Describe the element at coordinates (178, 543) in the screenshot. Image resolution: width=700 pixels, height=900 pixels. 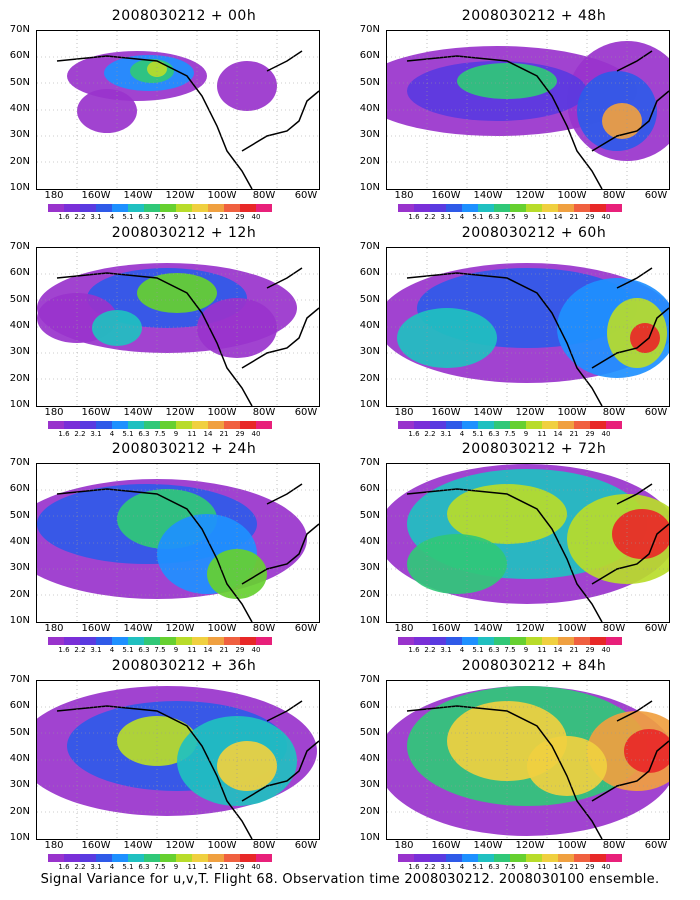
I see `variance-field` at that location.